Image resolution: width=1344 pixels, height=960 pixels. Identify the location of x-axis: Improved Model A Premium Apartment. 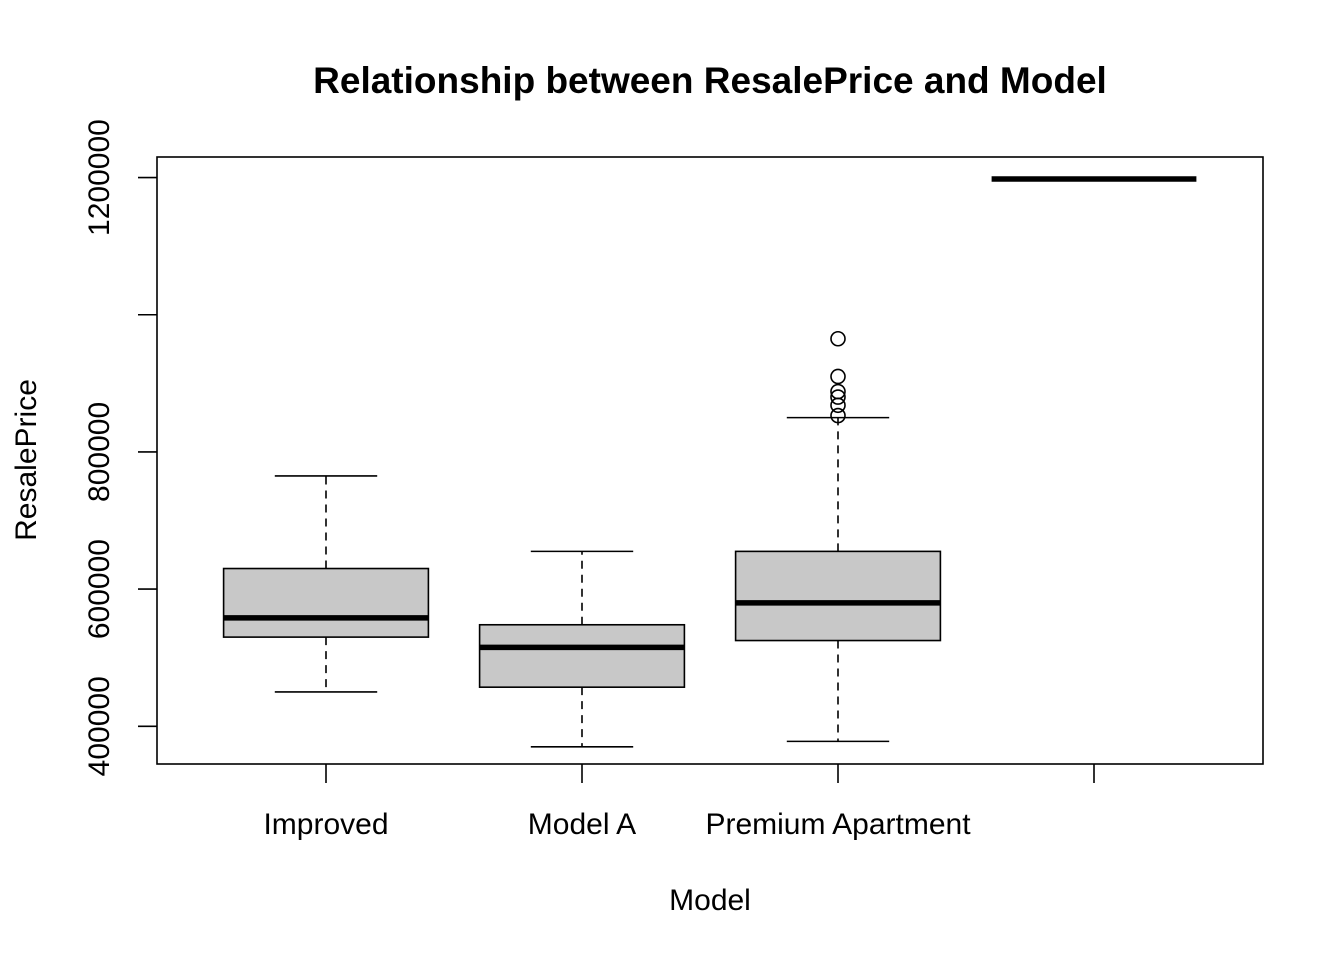
(679, 802).